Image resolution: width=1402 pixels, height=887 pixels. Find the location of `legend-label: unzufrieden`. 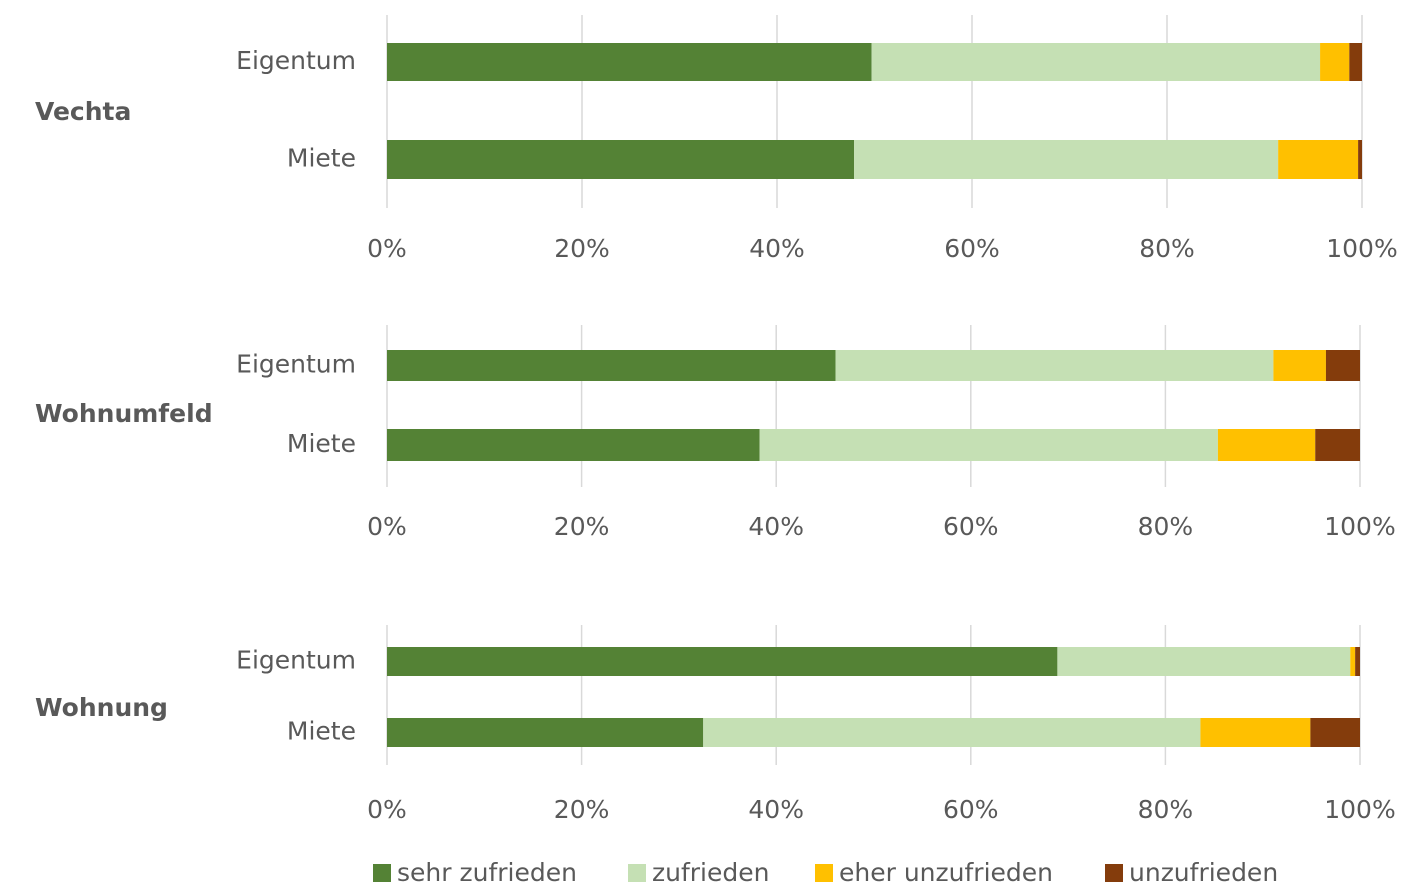

legend-label: unzufrieden is located at coordinates (1203, 872).